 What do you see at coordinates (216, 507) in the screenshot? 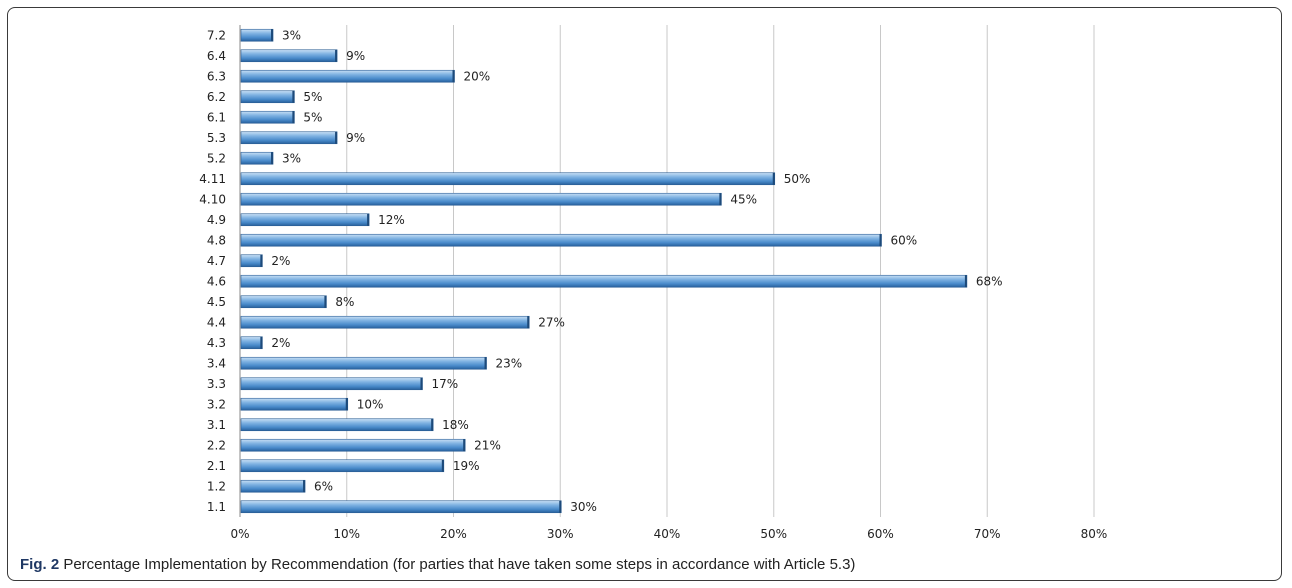
I see `y-tick-label: 1.1` at bounding box center [216, 507].